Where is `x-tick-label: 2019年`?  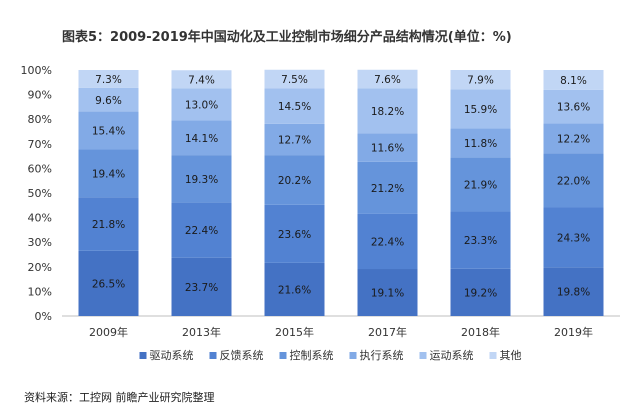 x-tick-label: 2019年 is located at coordinates (573, 332).